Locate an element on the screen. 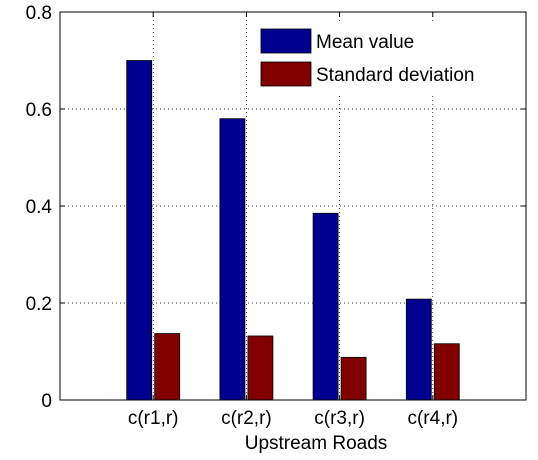 Image resolution: width=538 pixels, height=460 pixels. y-tick-label: 0 is located at coordinates (46, 401).